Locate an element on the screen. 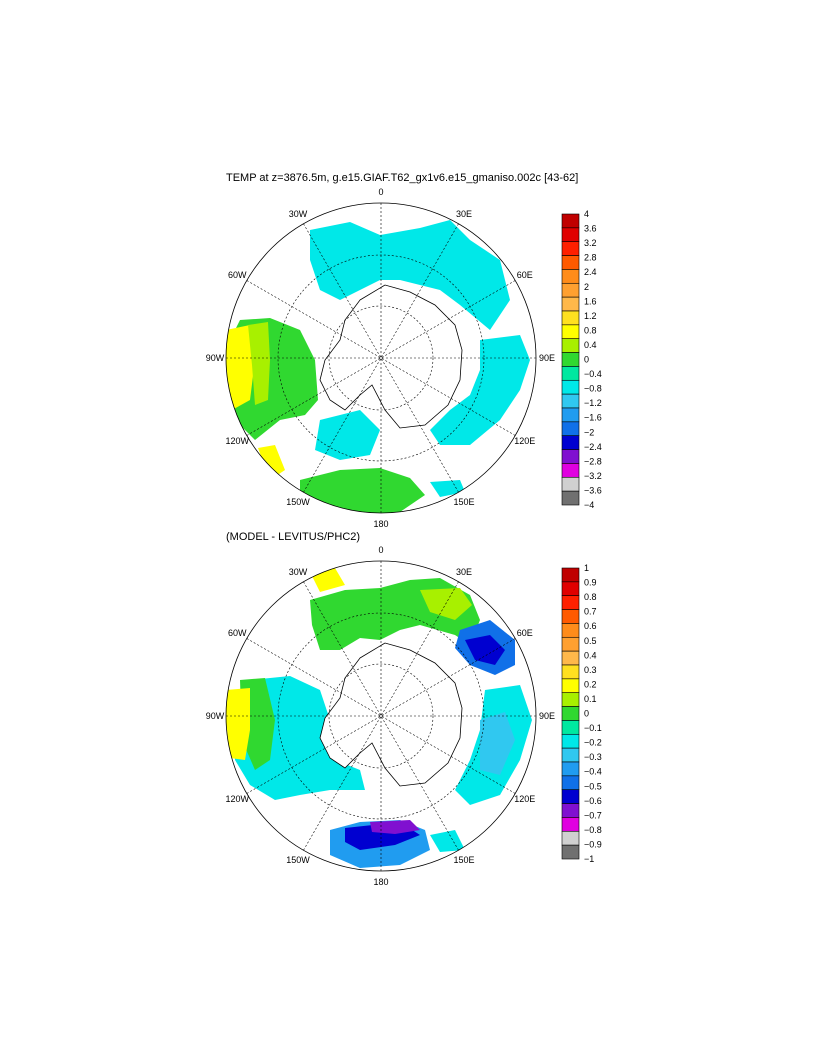 The image size is (818, 1055). colorbar1-tick-label: 2.8 is located at coordinates (590, 258).